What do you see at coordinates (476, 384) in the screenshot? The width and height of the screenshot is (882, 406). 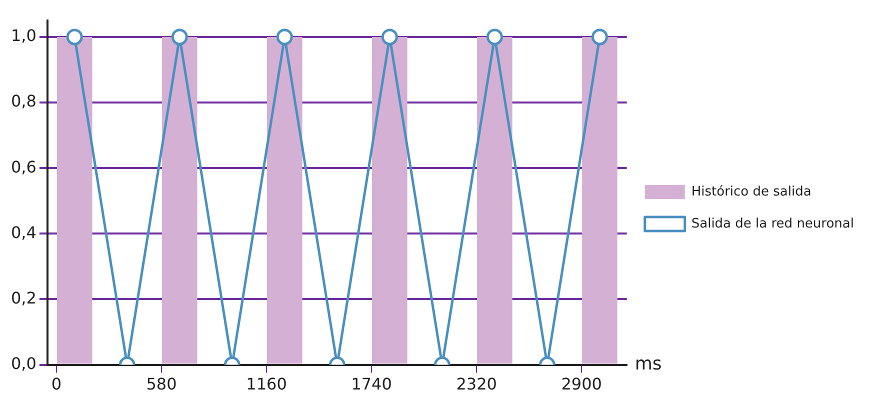 I see `x-tick-label: 2320` at bounding box center [476, 384].